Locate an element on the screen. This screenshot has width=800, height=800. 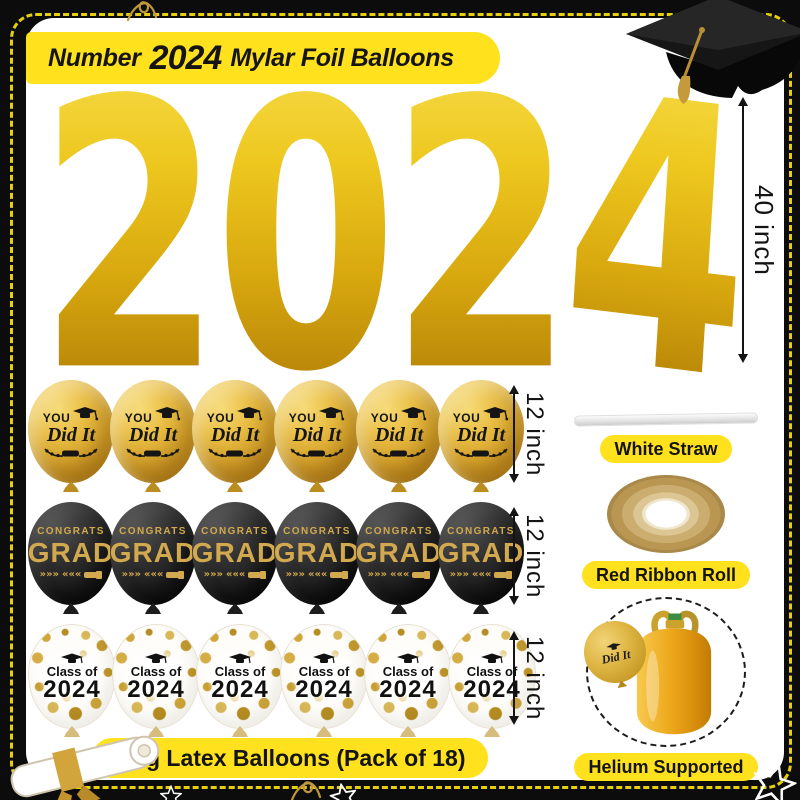
gold-size-label: 12 inch is located at coordinates (534, 434).